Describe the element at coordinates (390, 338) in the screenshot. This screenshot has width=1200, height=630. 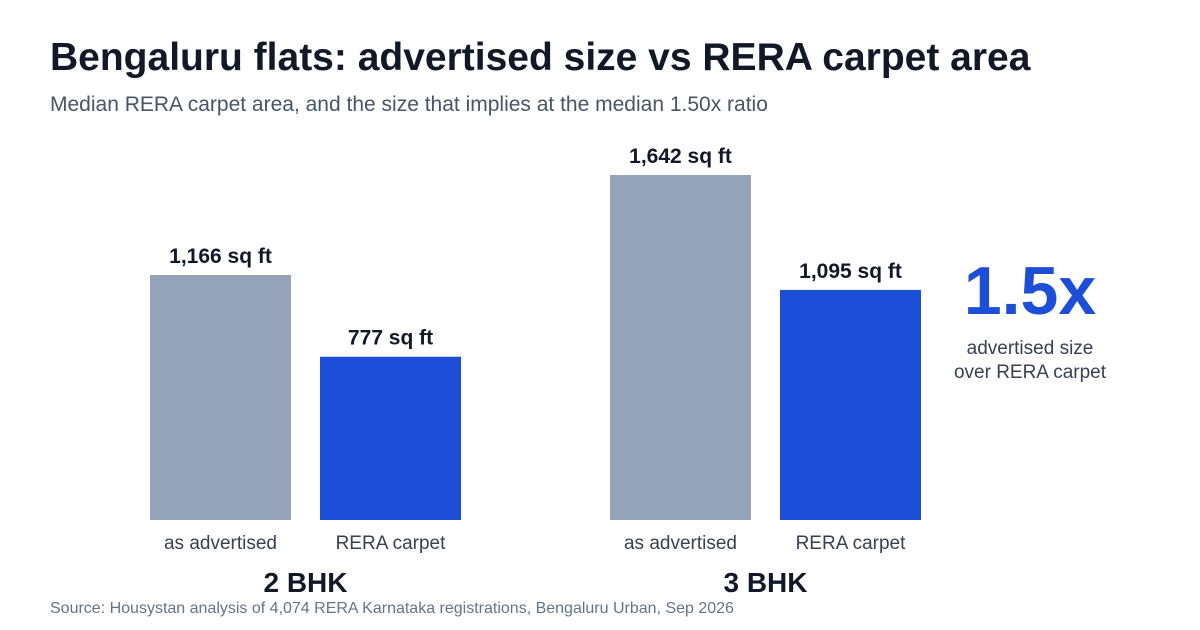
I see `bar-value-label: 777 sq ft` at that location.